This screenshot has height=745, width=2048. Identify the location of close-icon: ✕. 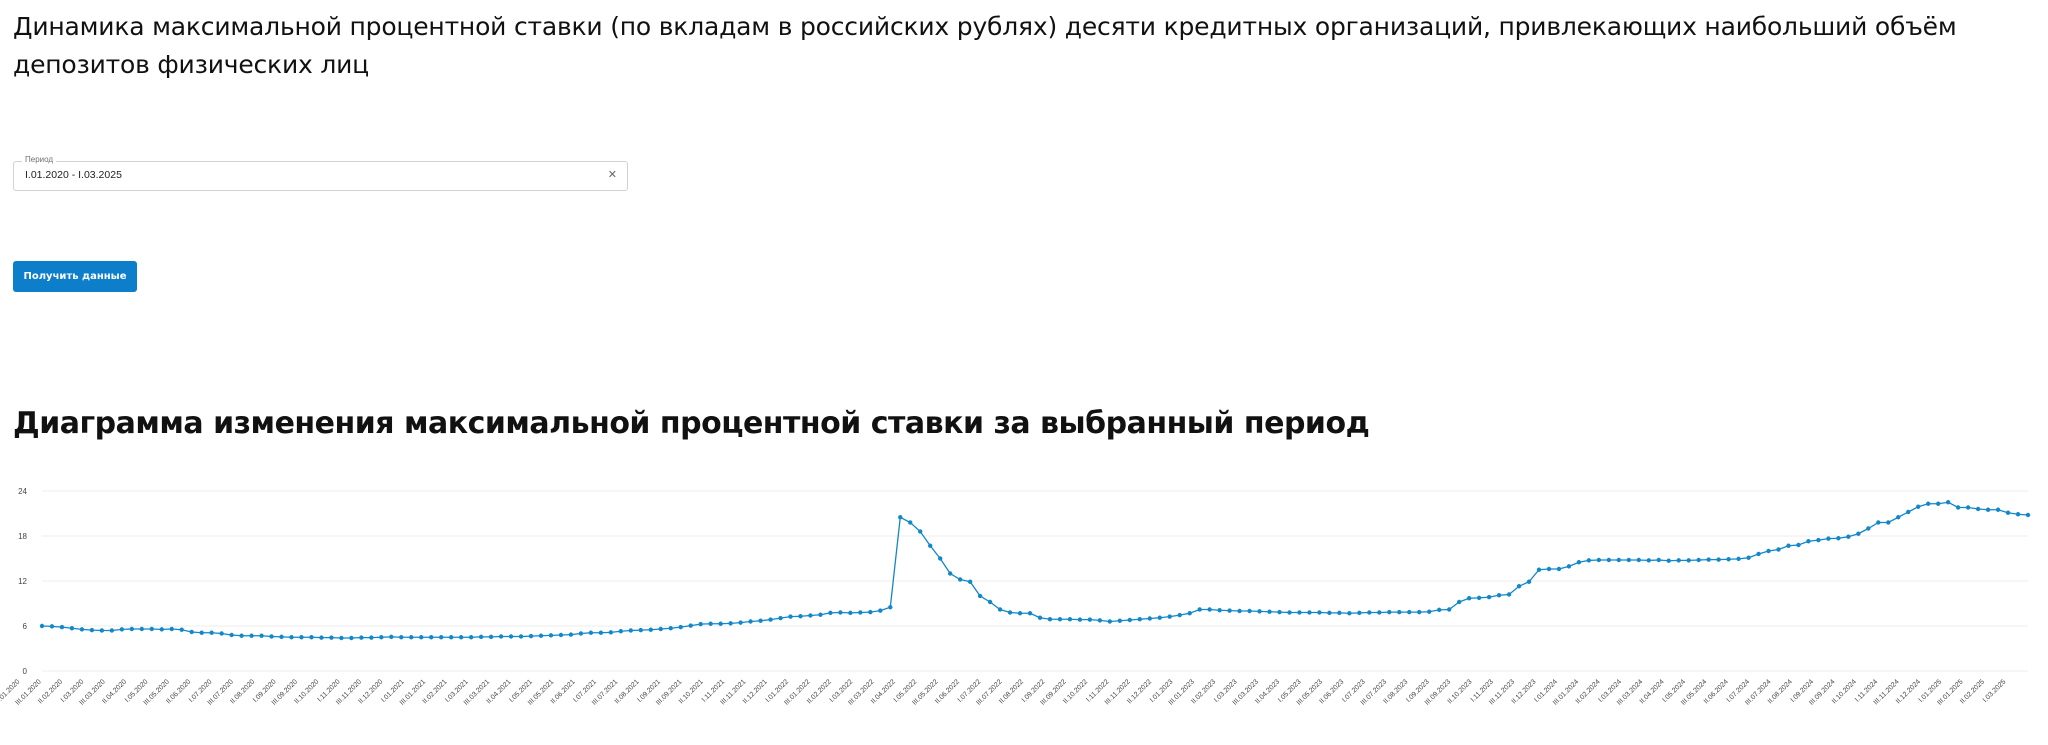
(612, 175).